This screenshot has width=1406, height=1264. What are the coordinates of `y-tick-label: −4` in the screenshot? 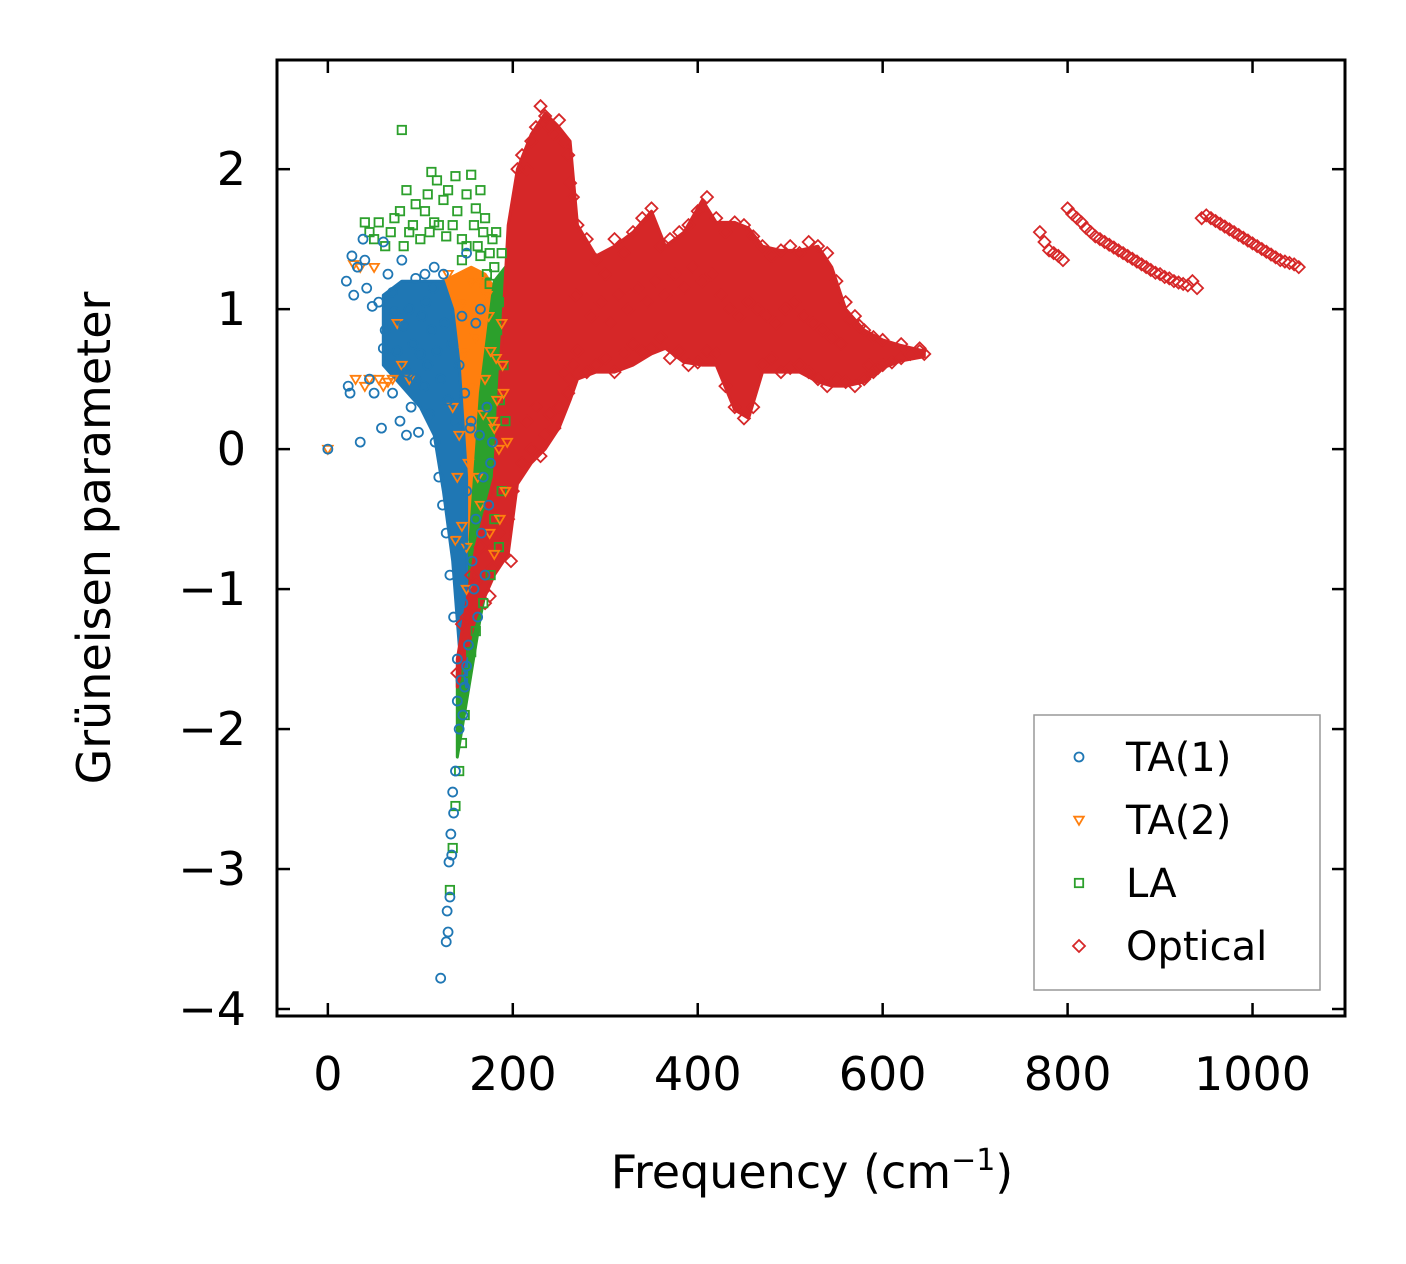 It's located at (212, 1009).